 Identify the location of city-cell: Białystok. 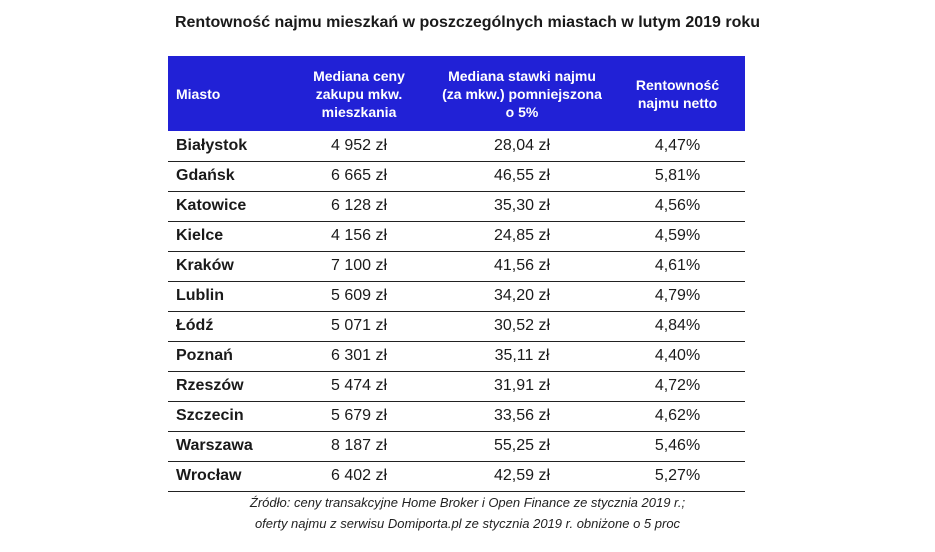
(212, 145).